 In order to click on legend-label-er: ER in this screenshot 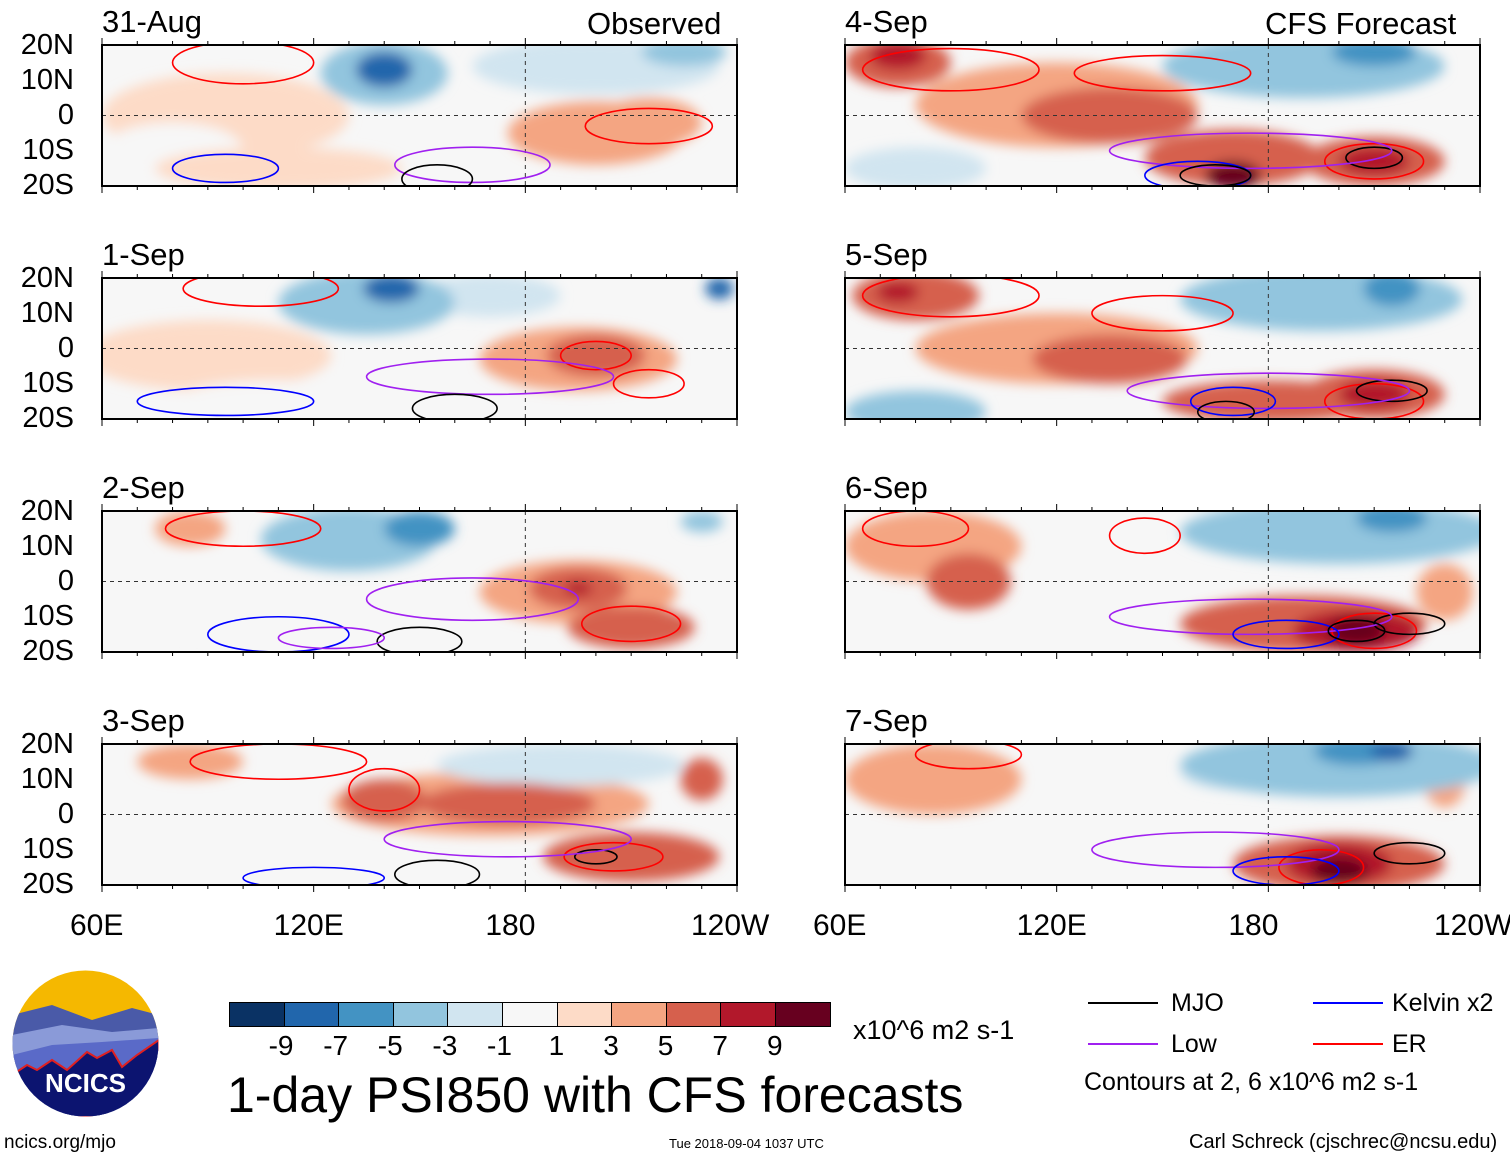, I will do `click(1409, 1044)`.